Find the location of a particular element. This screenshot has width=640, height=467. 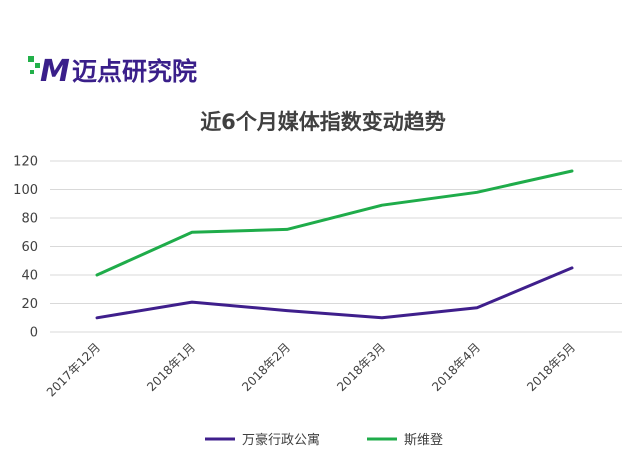

y-tick-label: 60 is located at coordinates (29, 247).